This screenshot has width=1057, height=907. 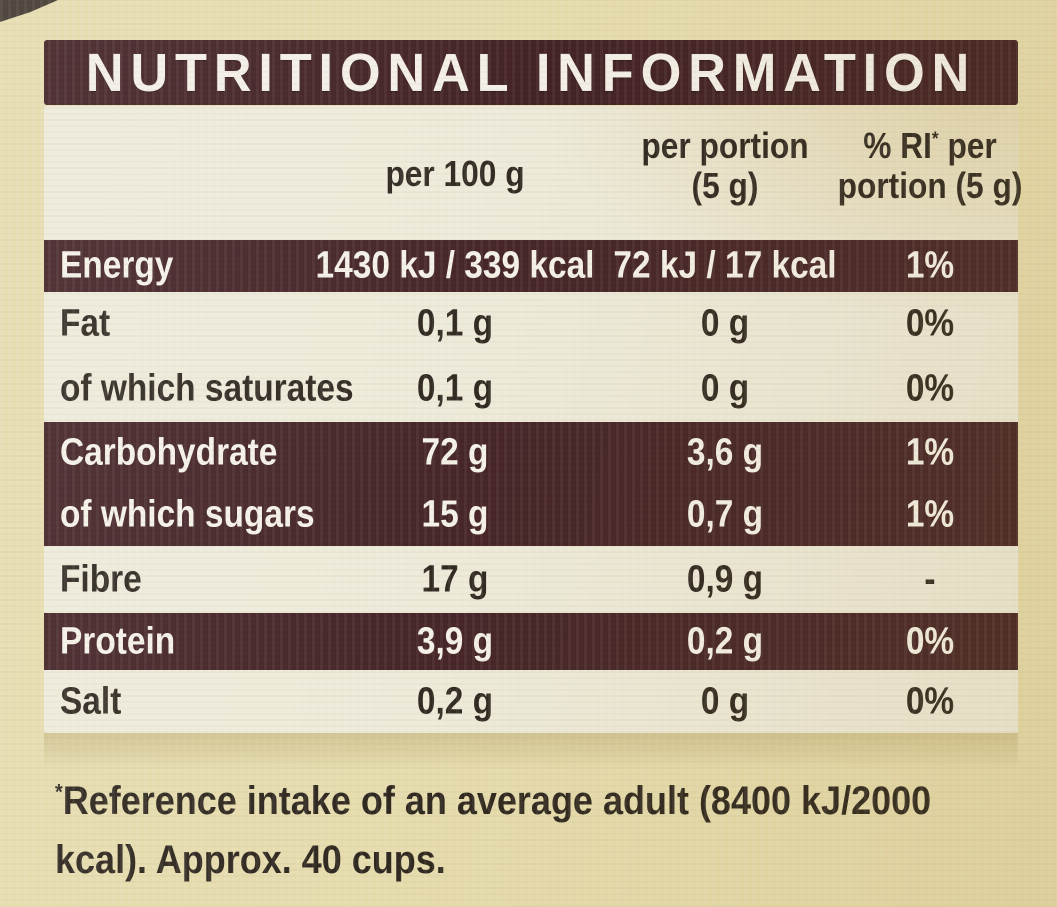 What do you see at coordinates (59, 792) in the screenshot?
I see `footnote-asterisk: *` at bounding box center [59, 792].